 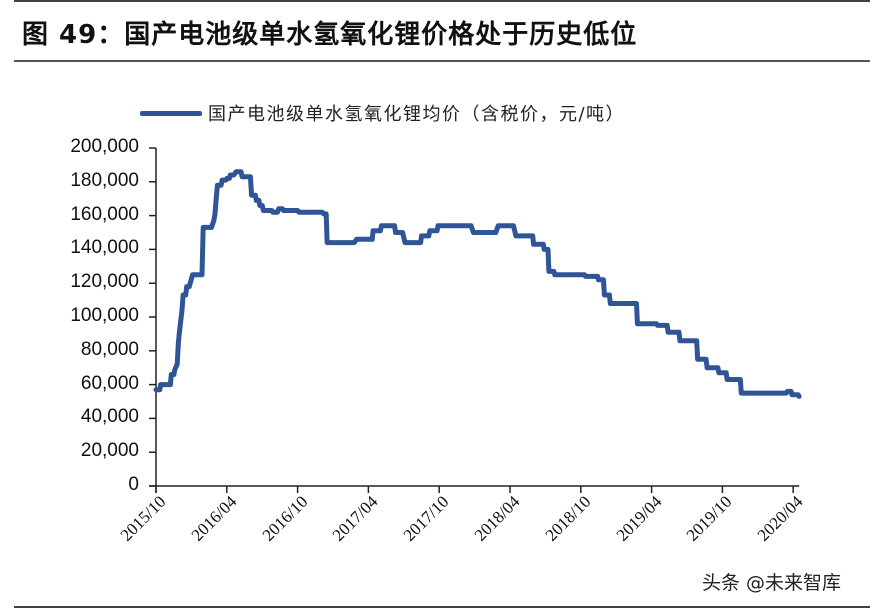 I want to click on bottom-rule, so click(x=442, y=607).